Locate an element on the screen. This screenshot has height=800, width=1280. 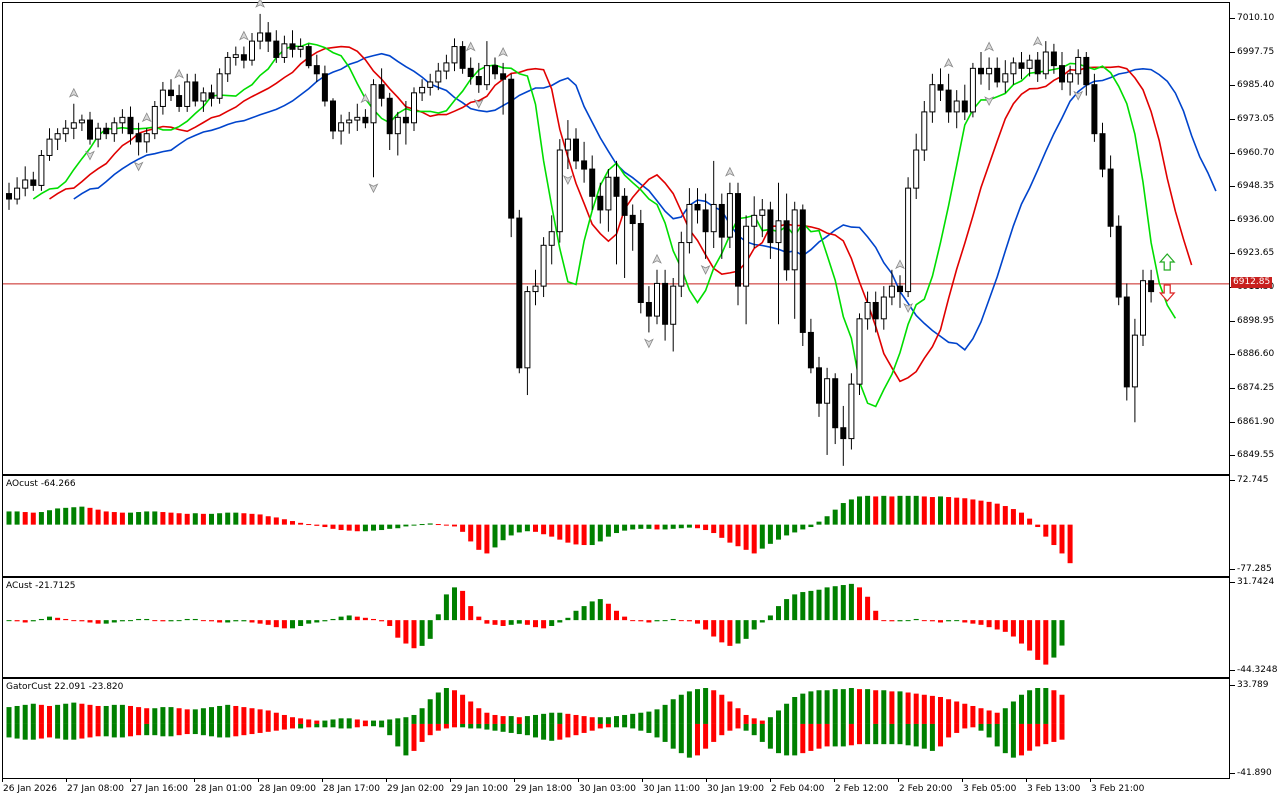
time-axis-label: 28 Jan 17:00 is located at coordinates (351, 789).